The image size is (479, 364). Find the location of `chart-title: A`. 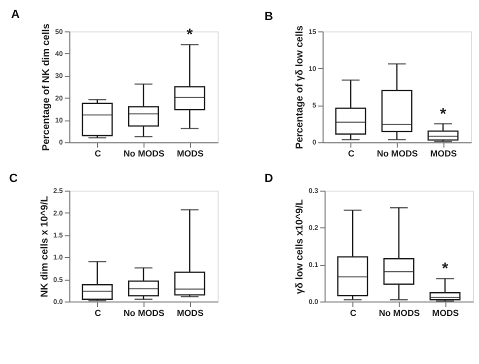

chart-title: A is located at coordinates (15, 14).